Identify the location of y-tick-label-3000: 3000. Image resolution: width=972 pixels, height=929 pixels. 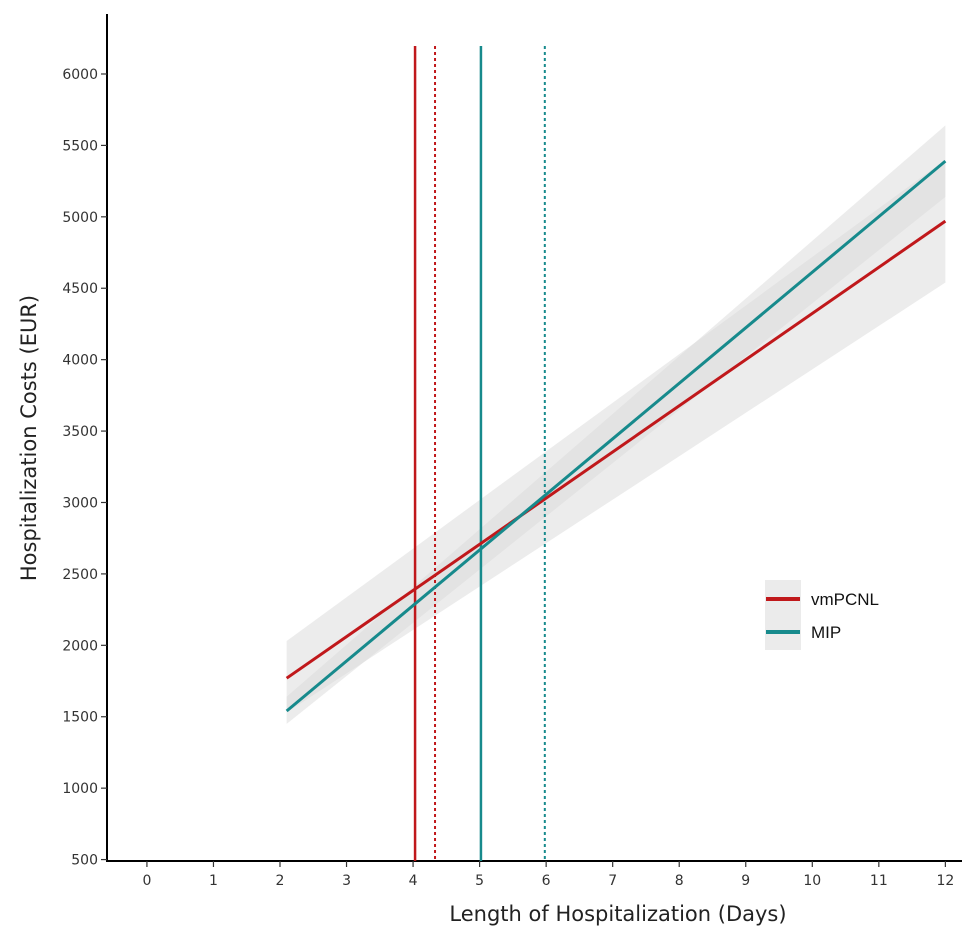
(80, 503).